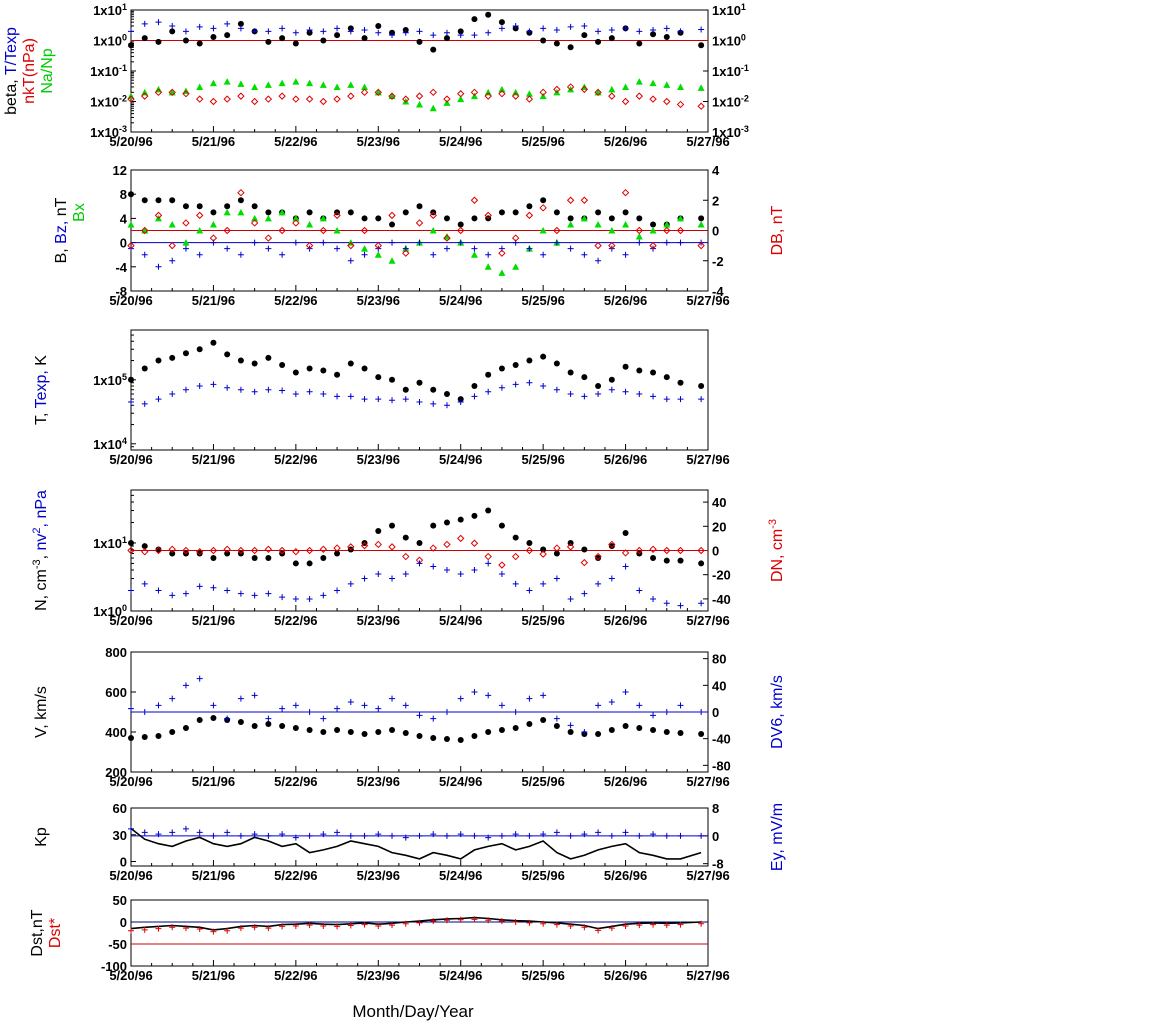 The image size is (1152, 1031). What do you see at coordinates (776, 550) in the screenshot?
I see `y-axis-label-right: DN, cm-3` at bounding box center [776, 550].